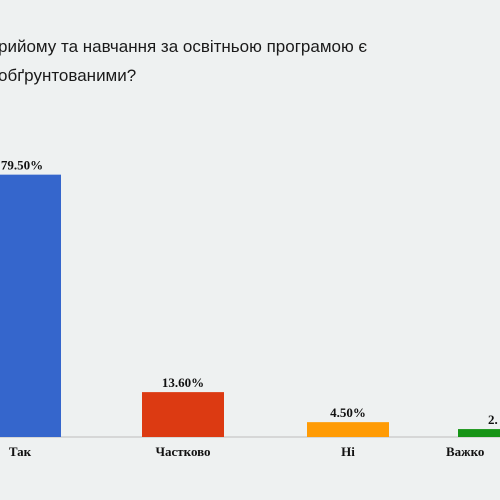  Describe the element at coordinates (247, 451) in the screenshot. I see `tick-labels-group: Так Частково Ні Важко` at that location.